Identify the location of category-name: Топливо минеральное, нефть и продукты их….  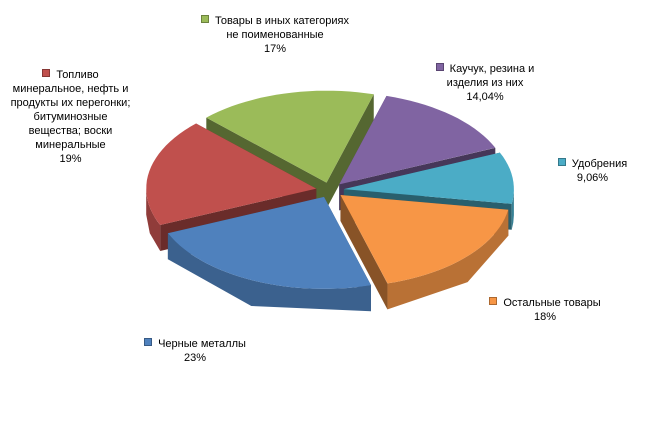
(70, 110).